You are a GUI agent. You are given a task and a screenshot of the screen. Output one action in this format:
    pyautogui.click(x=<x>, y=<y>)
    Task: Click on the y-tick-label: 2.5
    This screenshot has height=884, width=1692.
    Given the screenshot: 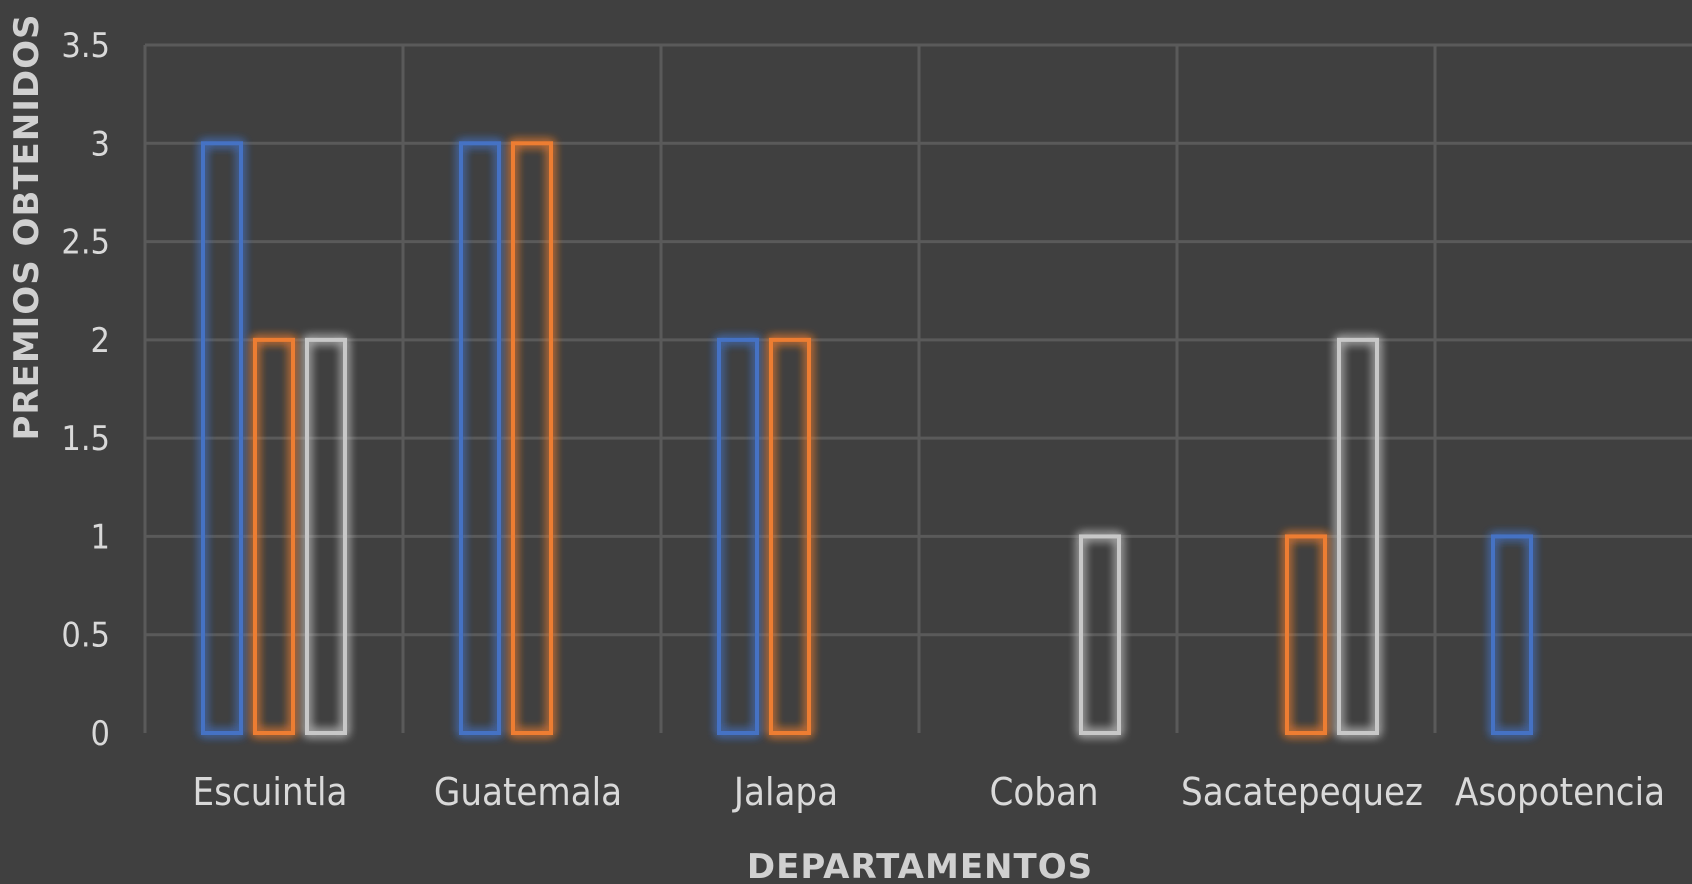 What is the action you would take?
    pyautogui.click(x=85, y=243)
    